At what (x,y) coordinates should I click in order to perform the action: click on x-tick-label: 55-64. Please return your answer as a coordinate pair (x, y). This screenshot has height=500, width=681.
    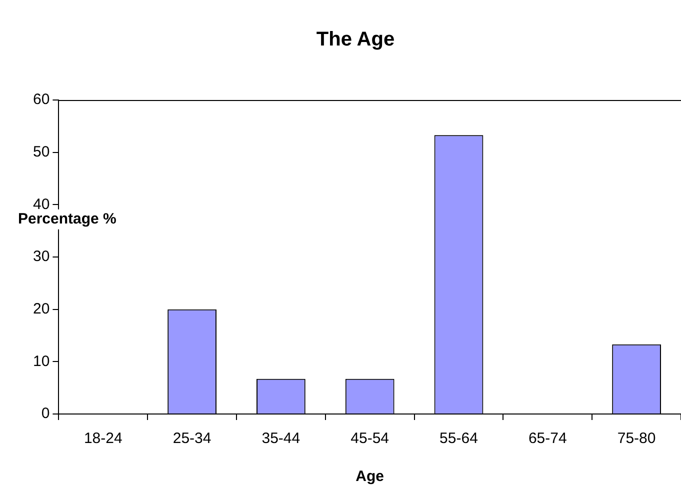
    Looking at the image, I should click on (459, 439).